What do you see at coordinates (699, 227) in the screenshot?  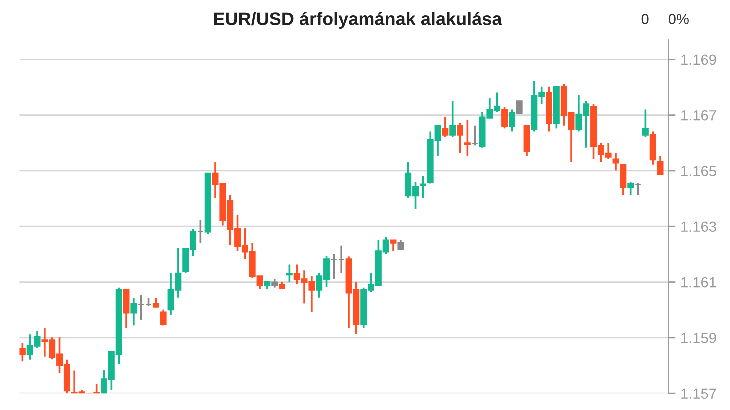 I see `y-tick-label: 1.163` at bounding box center [699, 227].